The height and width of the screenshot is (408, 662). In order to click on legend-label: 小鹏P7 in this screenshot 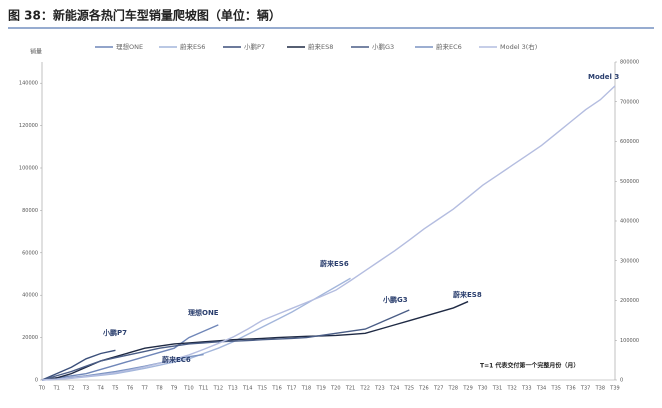, I will do `click(254, 46)`.